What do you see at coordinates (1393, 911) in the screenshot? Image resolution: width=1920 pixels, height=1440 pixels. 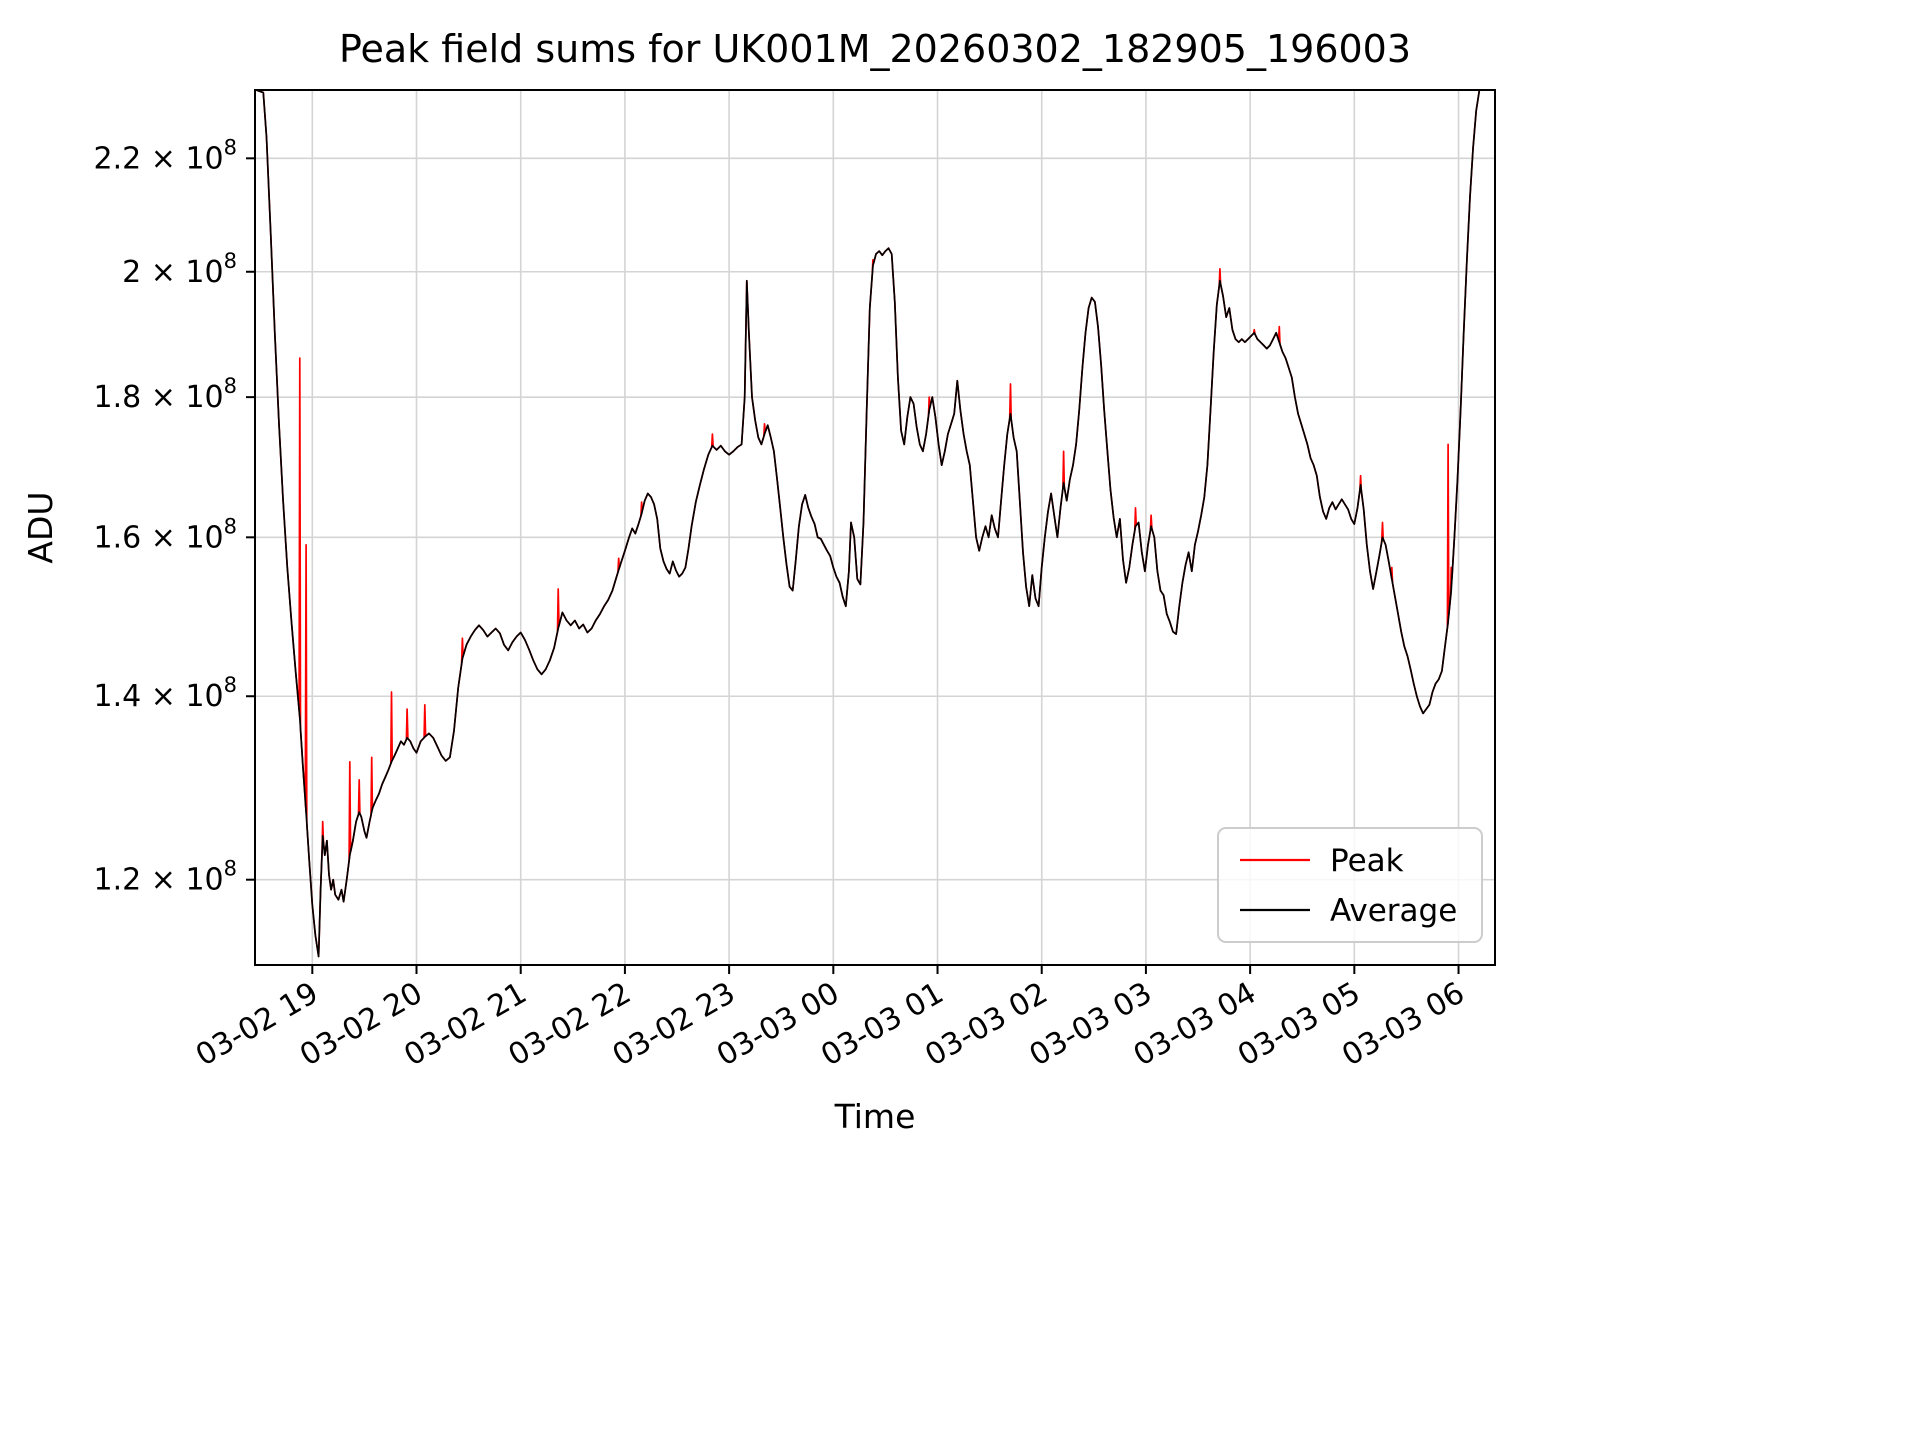 I see `legend-label: Average` at bounding box center [1393, 911].